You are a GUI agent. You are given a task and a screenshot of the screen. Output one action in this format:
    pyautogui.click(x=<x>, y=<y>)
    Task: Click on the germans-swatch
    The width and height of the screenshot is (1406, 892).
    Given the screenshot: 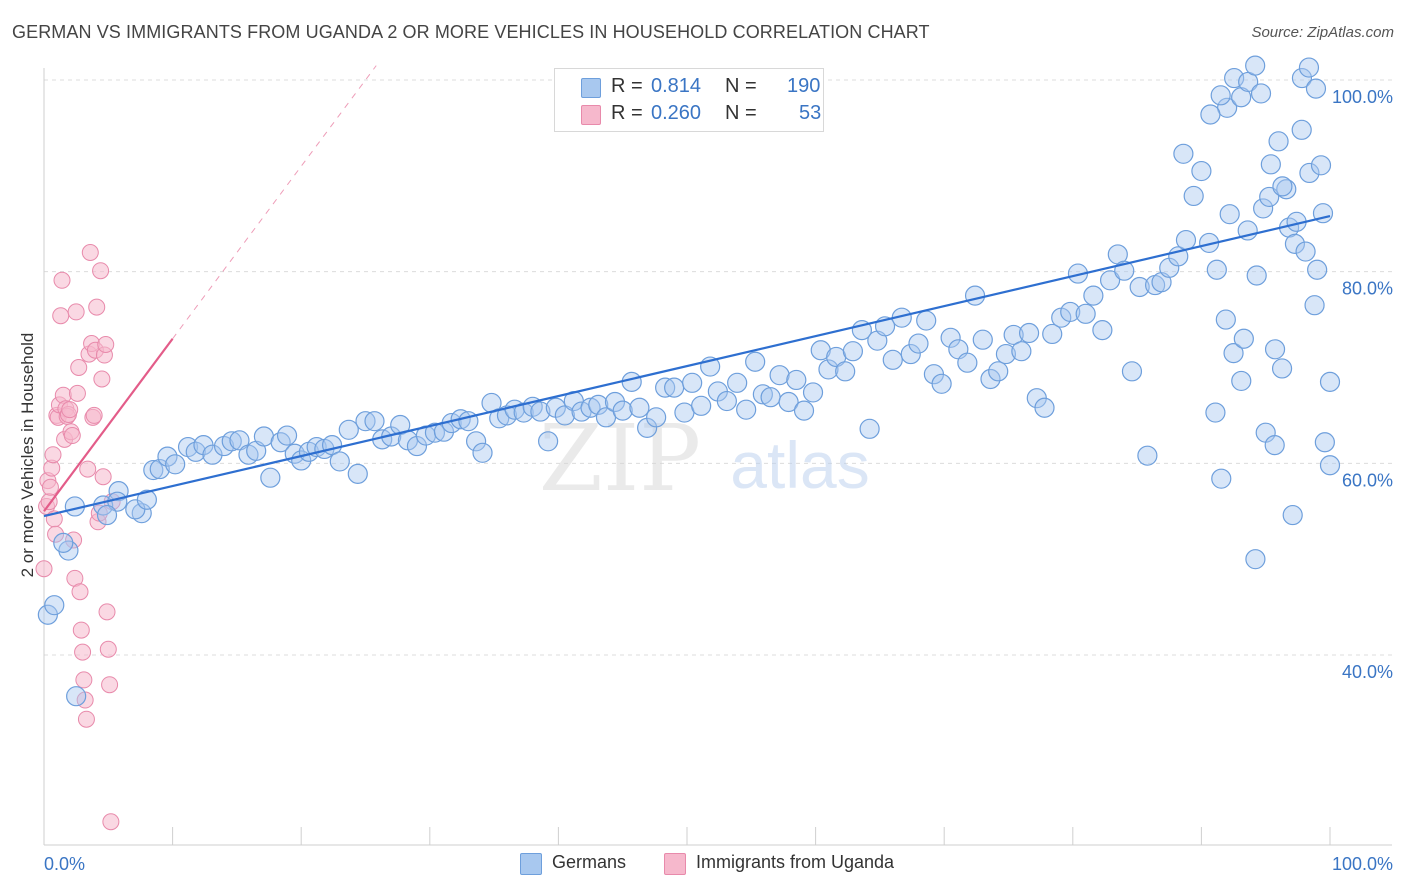 What is the action you would take?
    pyautogui.click(x=591, y=88)
    